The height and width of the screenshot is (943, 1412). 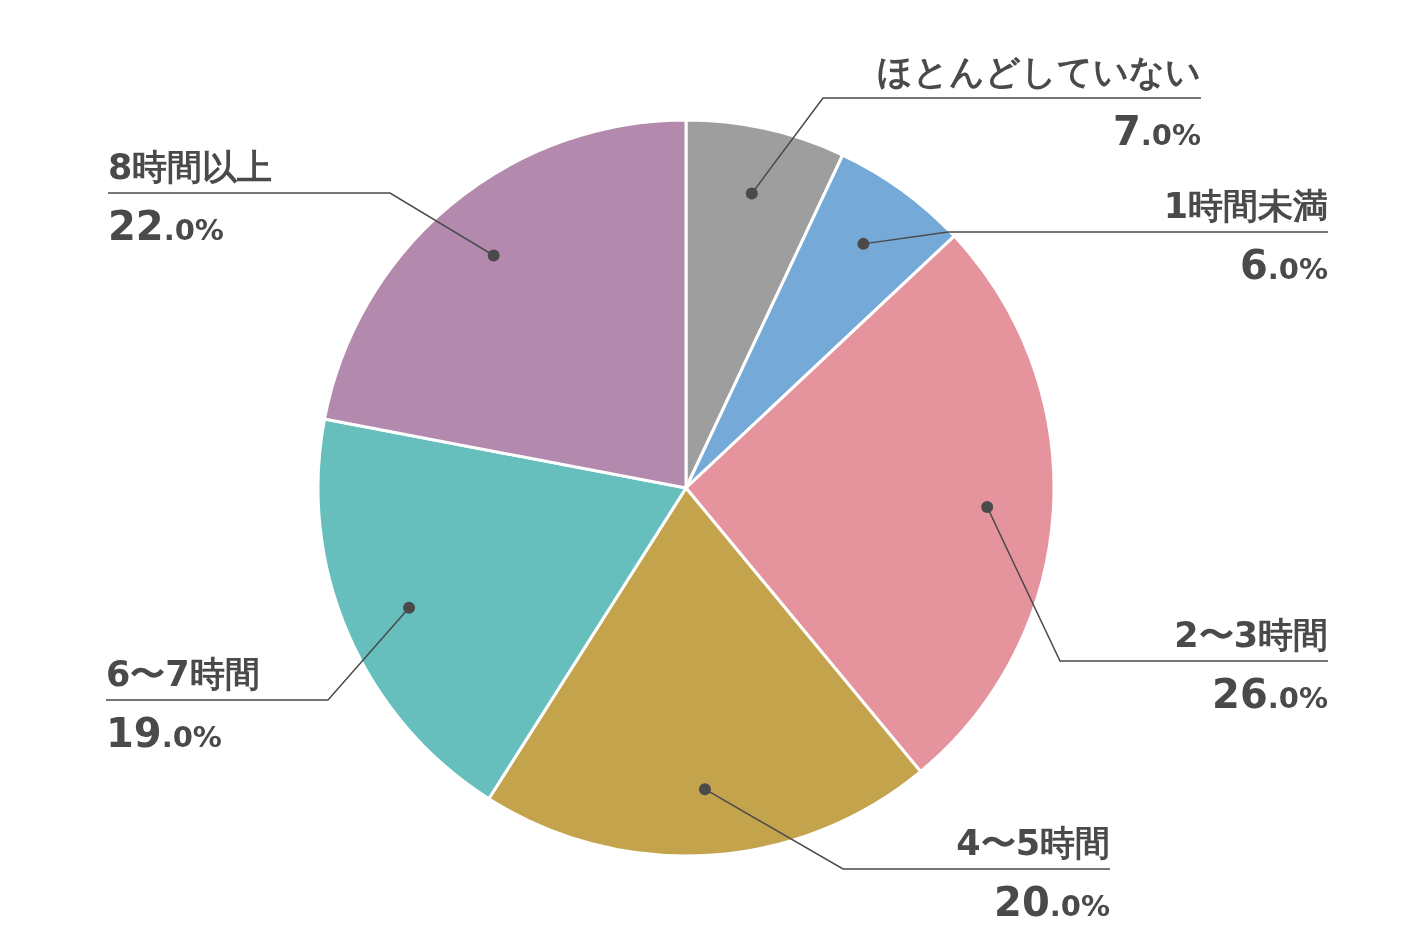 What do you see at coordinates (1283, 265) in the screenshot?
I see `data-label: 6.0%` at bounding box center [1283, 265].